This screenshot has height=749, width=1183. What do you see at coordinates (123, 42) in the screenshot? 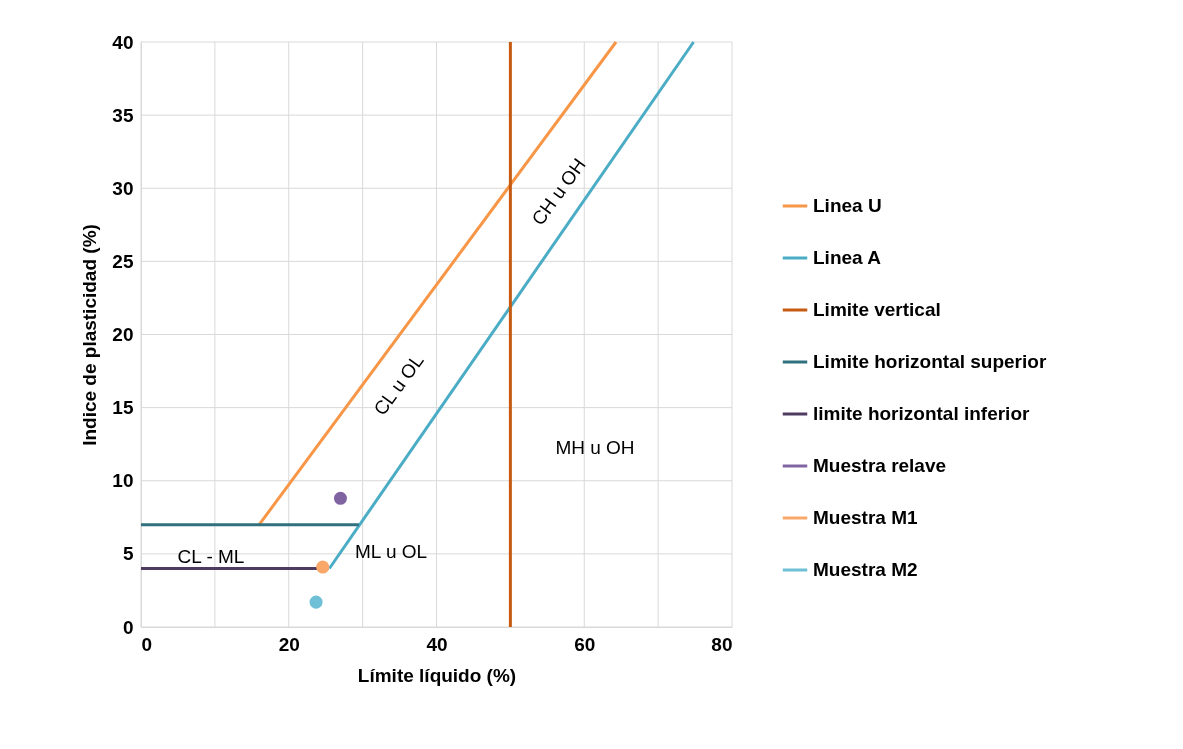
I see `y-tick-label: 40` at bounding box center [123, 42].